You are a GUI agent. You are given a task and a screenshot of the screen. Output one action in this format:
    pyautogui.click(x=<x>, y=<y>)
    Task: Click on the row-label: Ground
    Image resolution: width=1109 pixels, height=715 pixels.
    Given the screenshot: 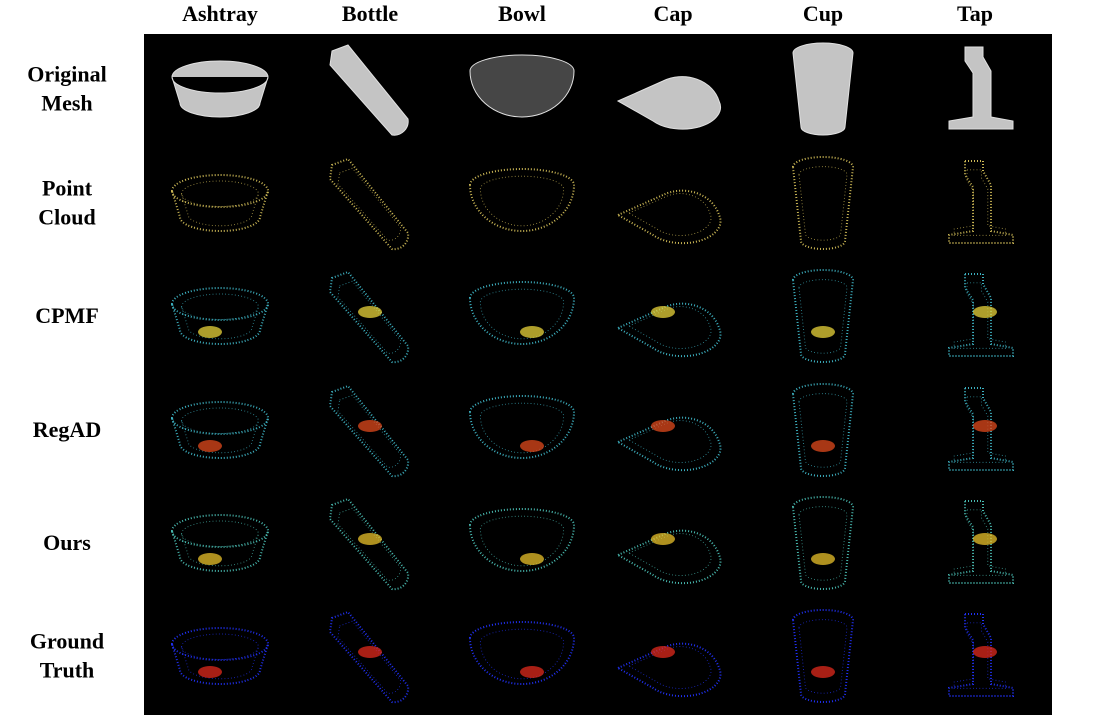 What is the action you would take?
    pyautogui.click(x=67, y=641)
    